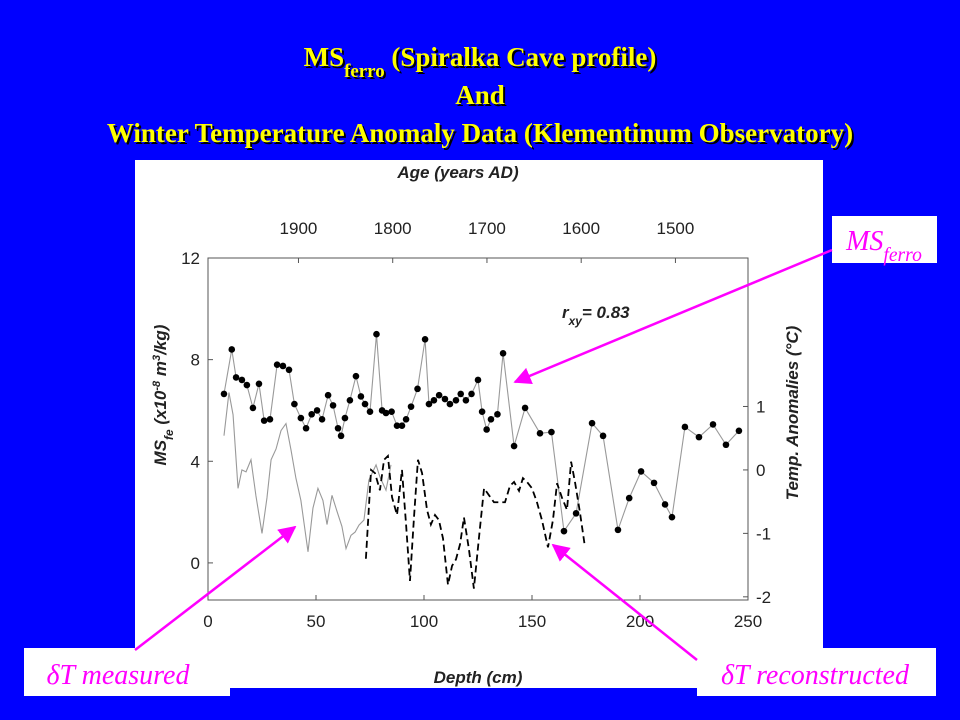 This screenshot has width=960, height=720. I want to click on y-tick-label: 12, so click(190, 258).